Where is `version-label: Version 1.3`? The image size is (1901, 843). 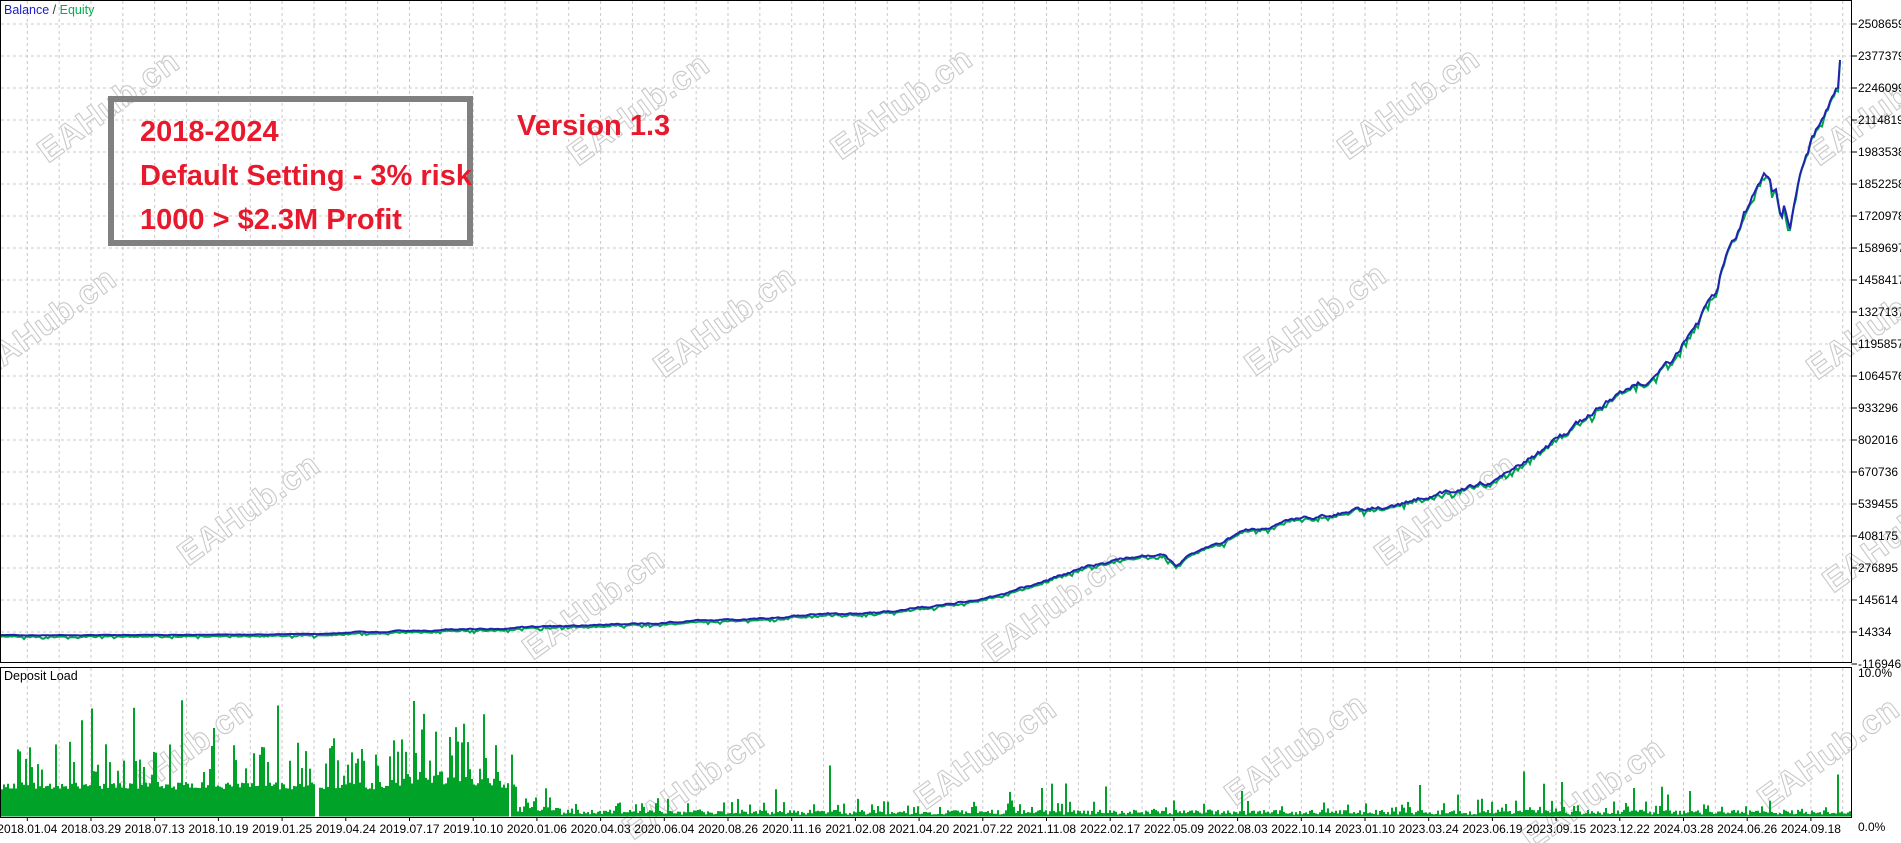
version-label: Version 1.3 is located at coordinates (594, 126).